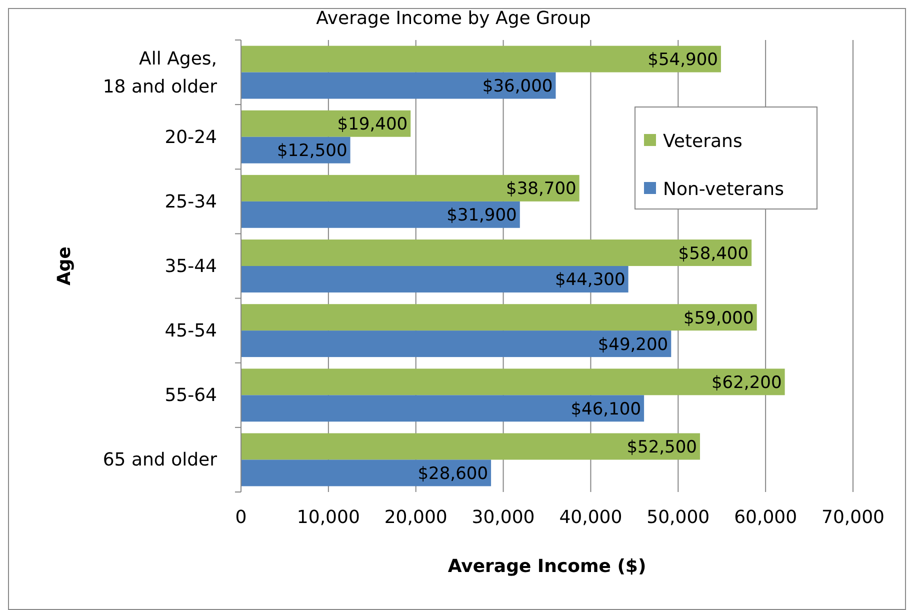  Describe the element at coordinates (503, 517) in the screenshot. I see `x-tick-label: 30,000` at that location.